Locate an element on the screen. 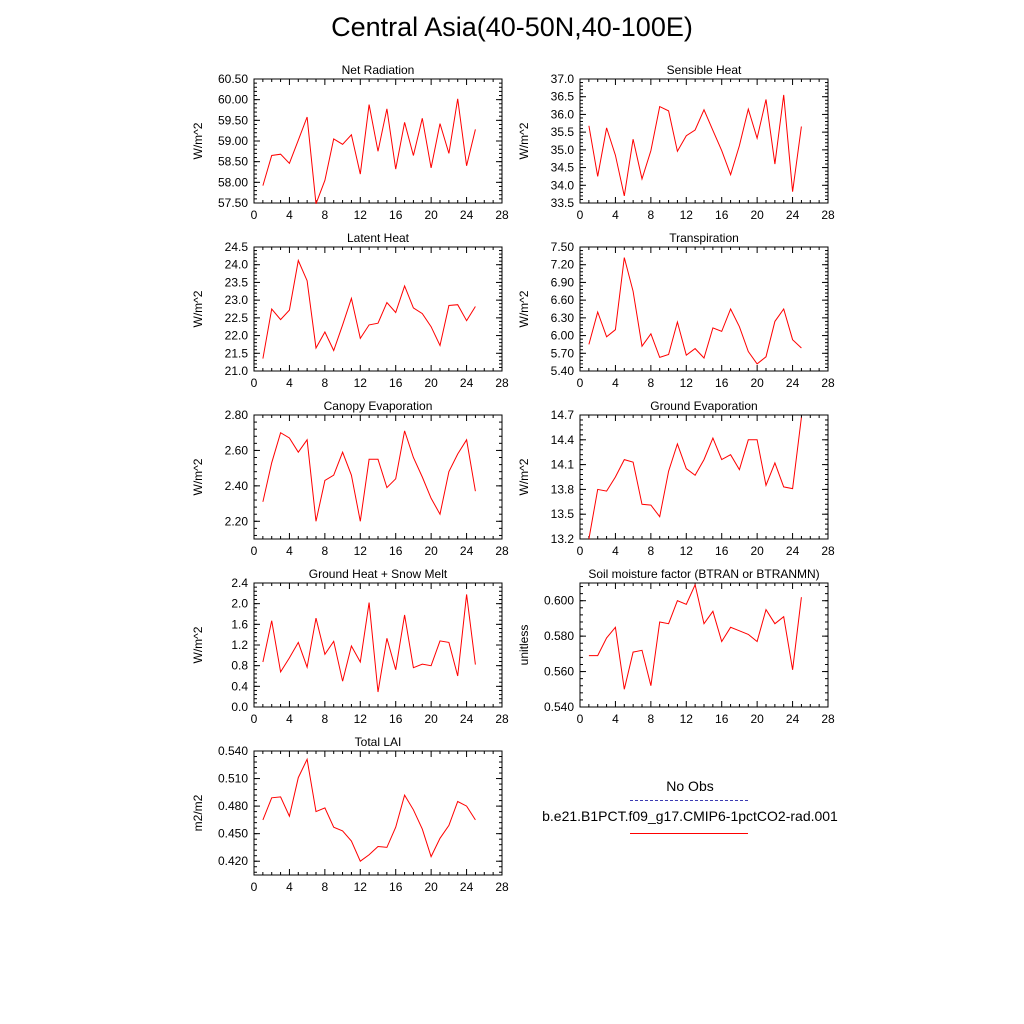 This screenshot has width=1024, height=1024. panel-title: Sensible Heat is located at coordinates (704, 70).